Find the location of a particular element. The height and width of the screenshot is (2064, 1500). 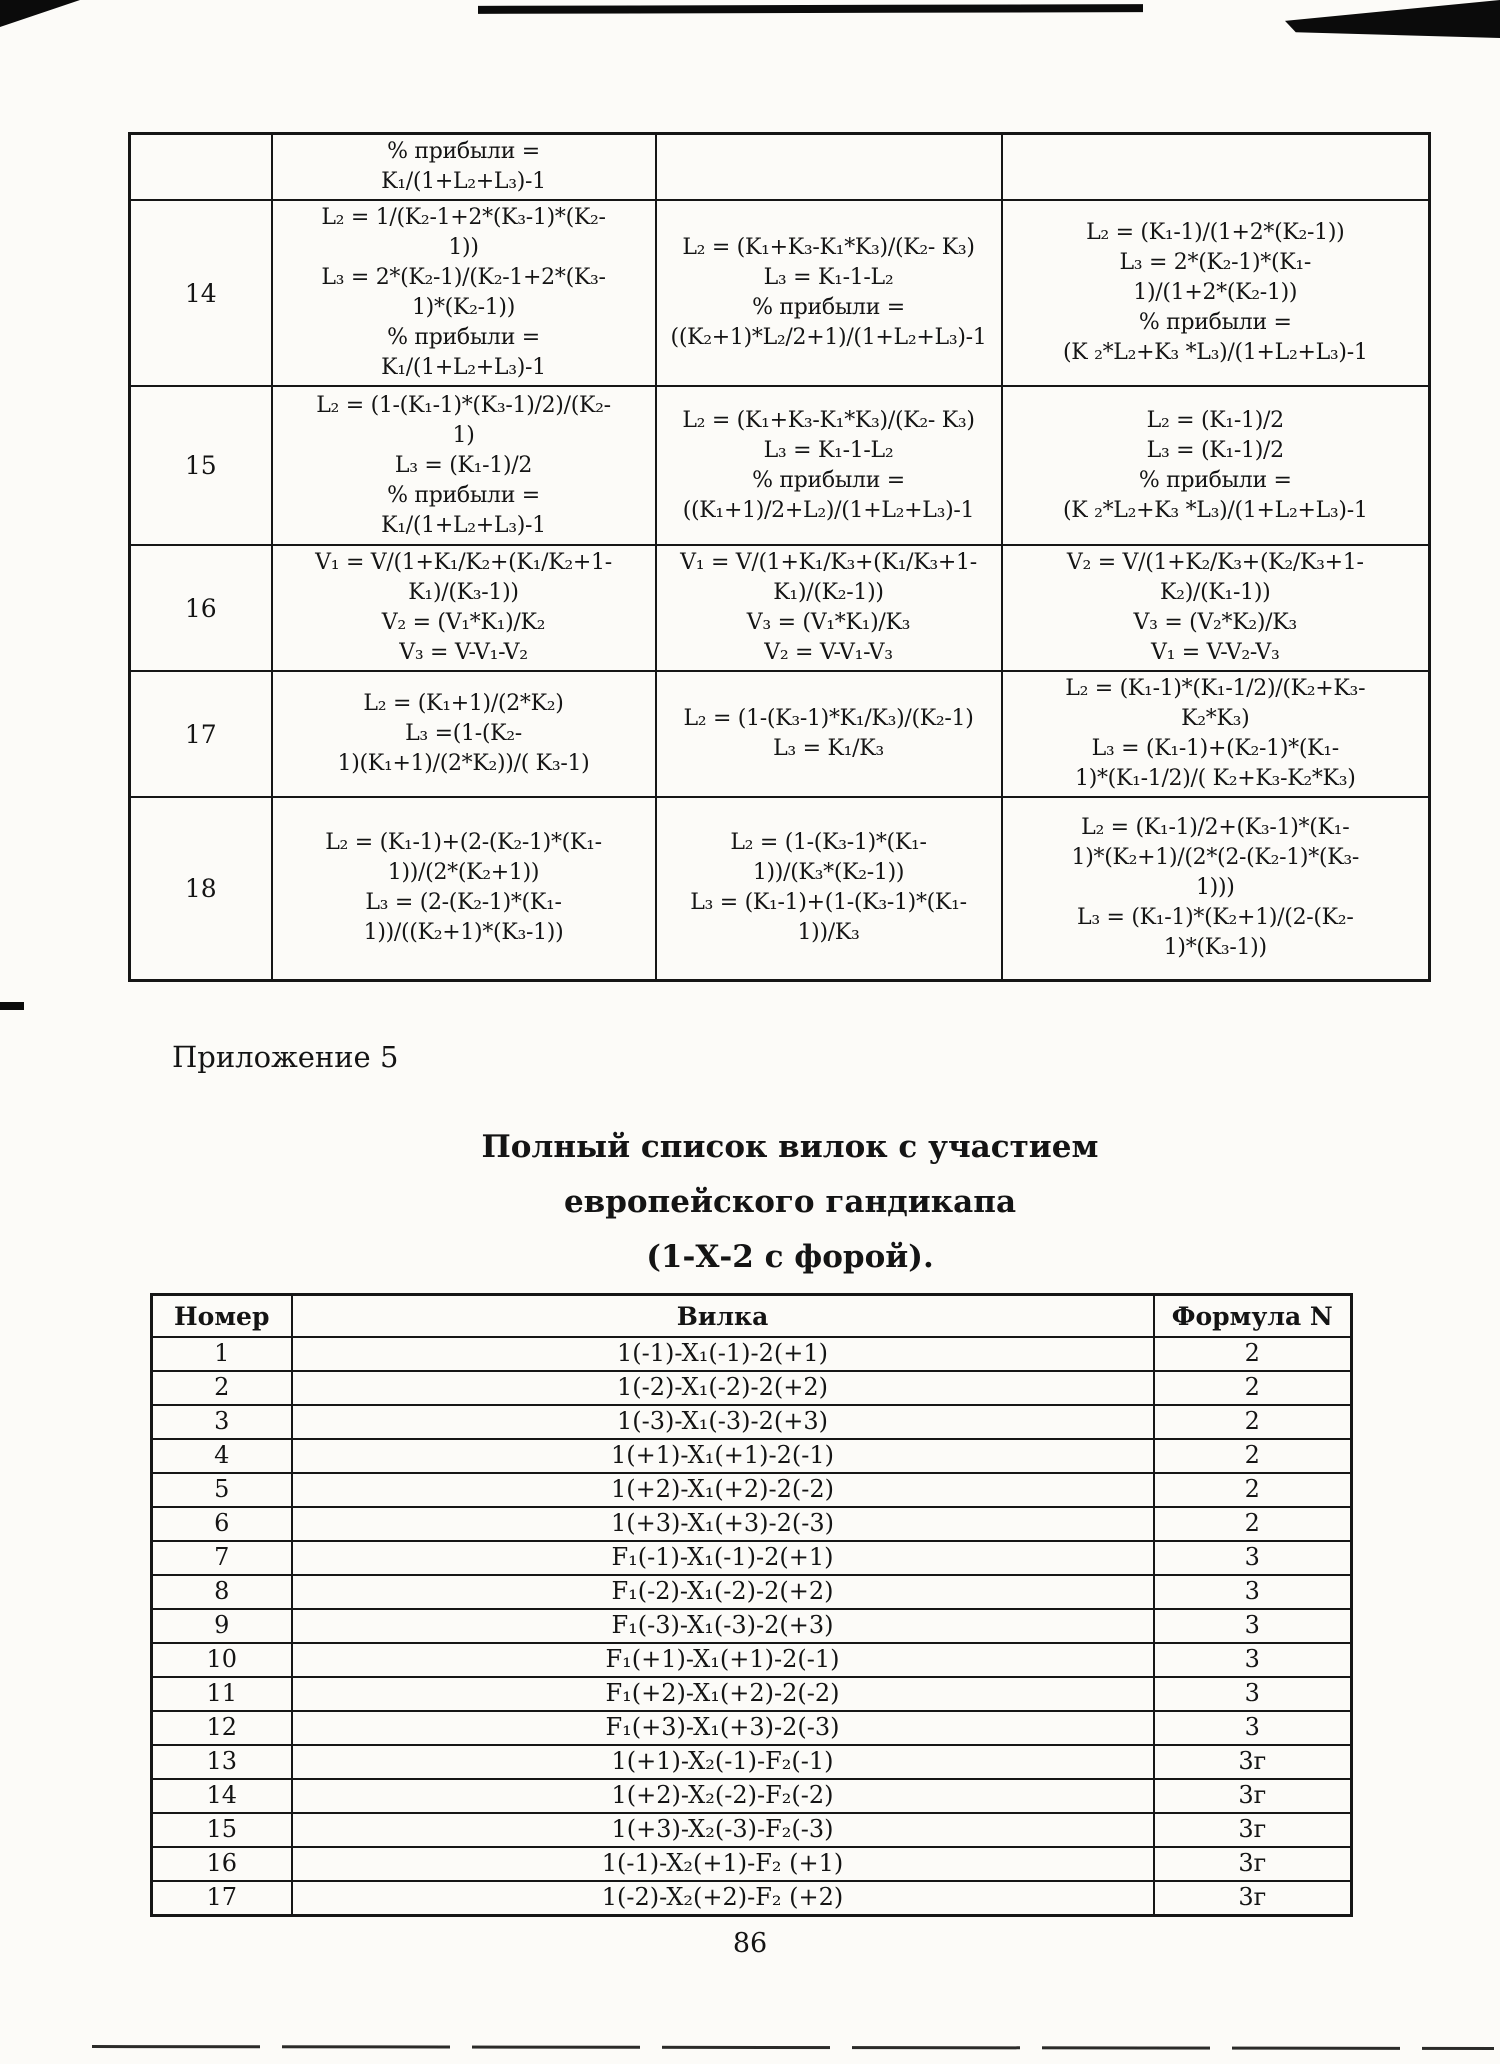

fork-cell: 1(-2)-X₁(-2)-2(+2) is located at coordinates (722, 1388).